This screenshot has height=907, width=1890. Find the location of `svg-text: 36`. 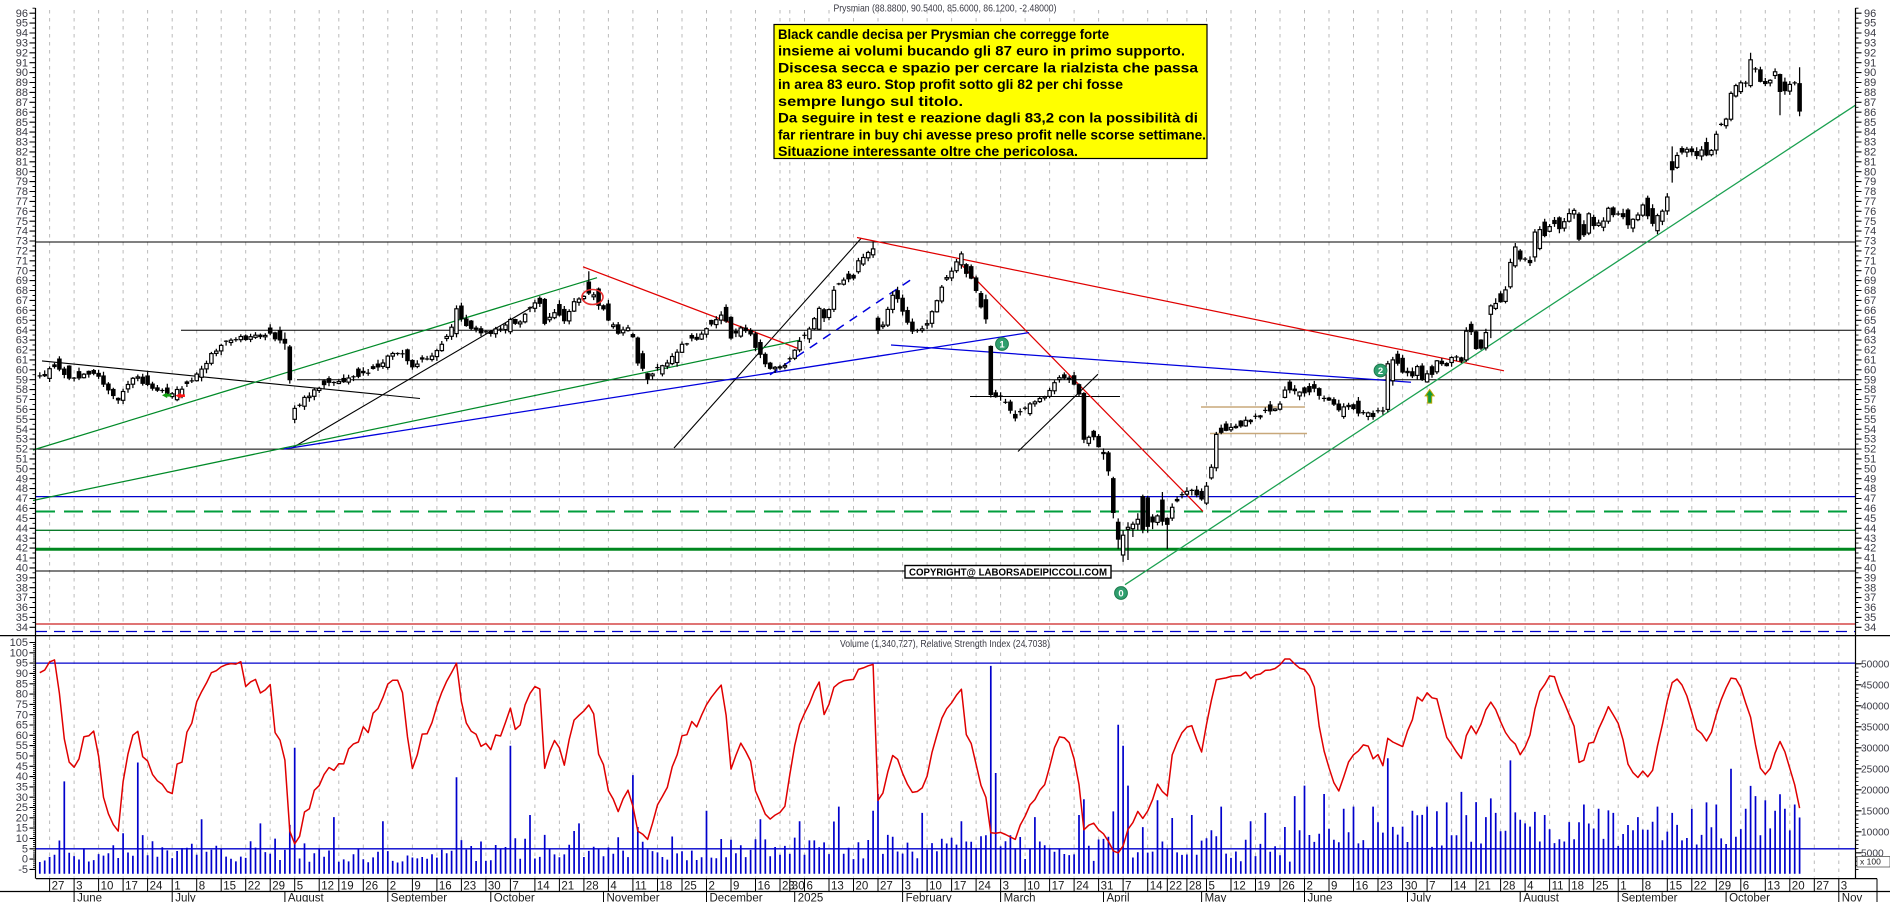

svg-text: 36 is located at coordinates (22, 608).